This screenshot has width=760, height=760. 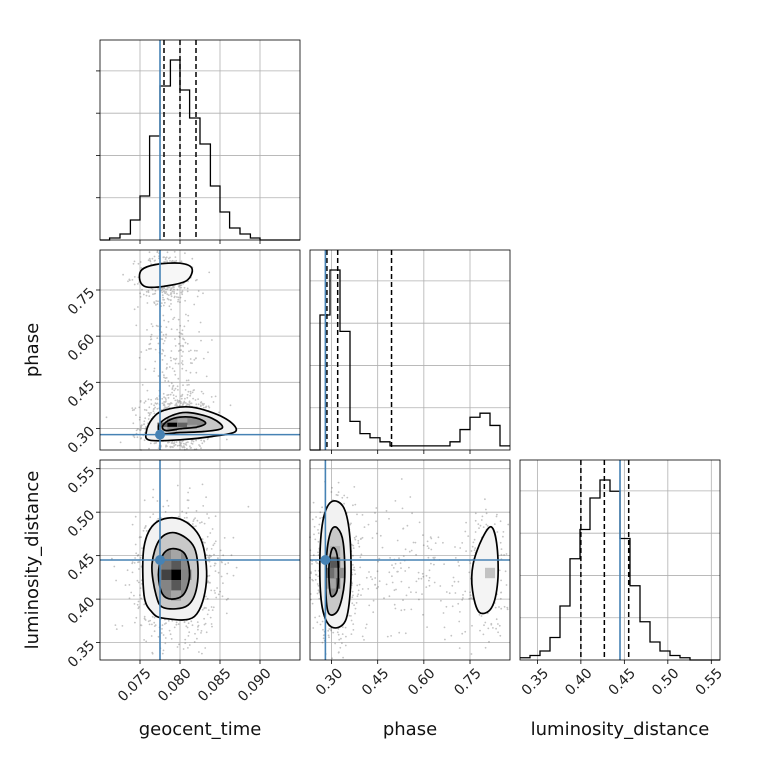 What do you see at coordinates (81, 347) in the screenshot?
I see `y-tick-label-phase: 0.60` at bounding box center [81, 347].